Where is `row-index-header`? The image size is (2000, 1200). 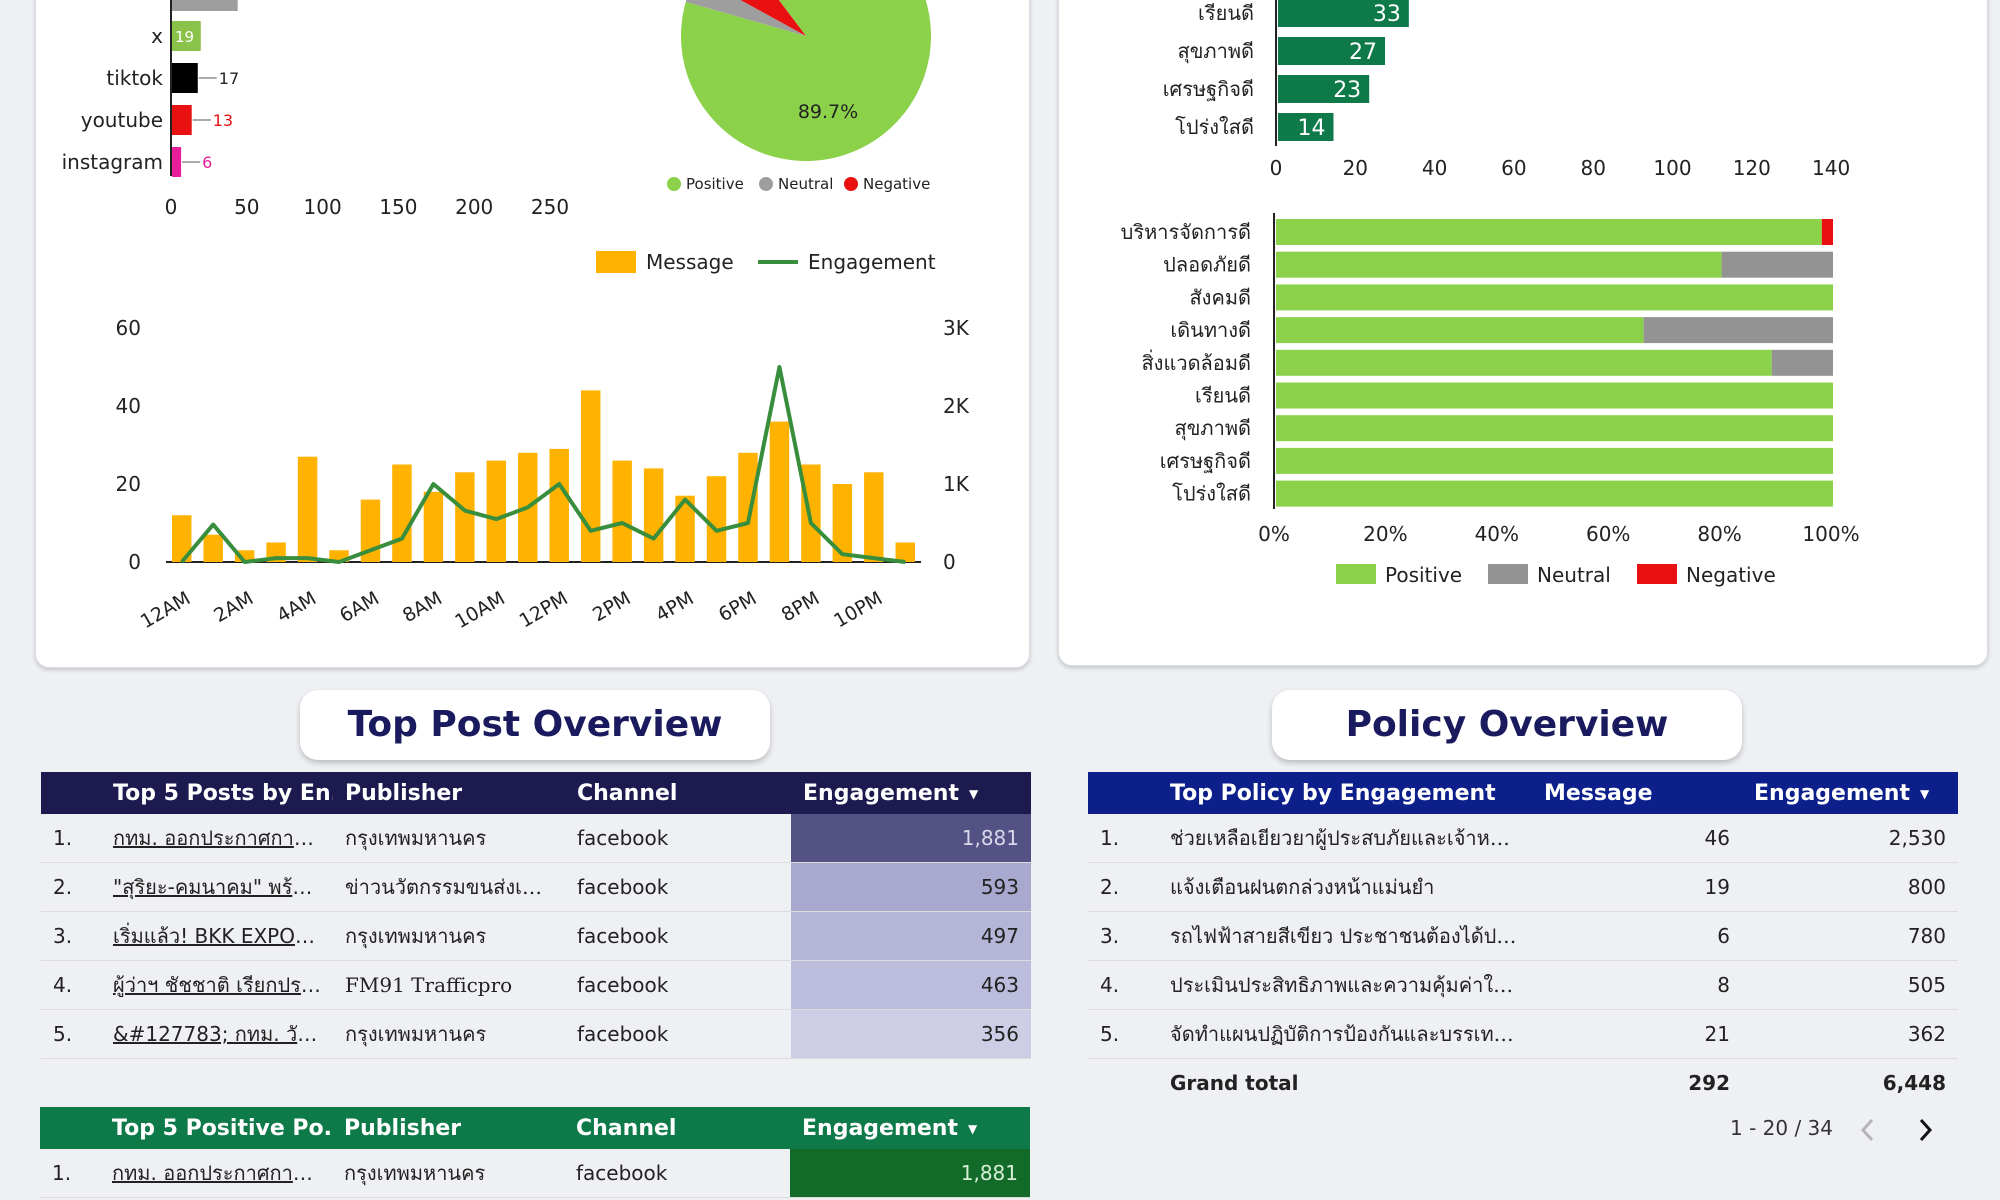 row-index-header is located at coordinates (71, 793).